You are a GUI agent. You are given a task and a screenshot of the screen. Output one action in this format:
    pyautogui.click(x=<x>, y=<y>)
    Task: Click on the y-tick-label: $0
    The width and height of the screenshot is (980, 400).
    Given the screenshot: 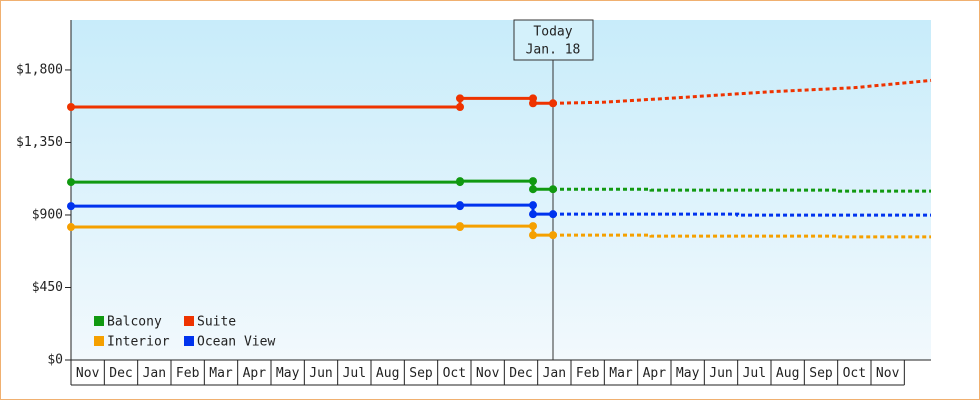 What is the action you would take?
    pyautogui.click(x=55, y=360)
    